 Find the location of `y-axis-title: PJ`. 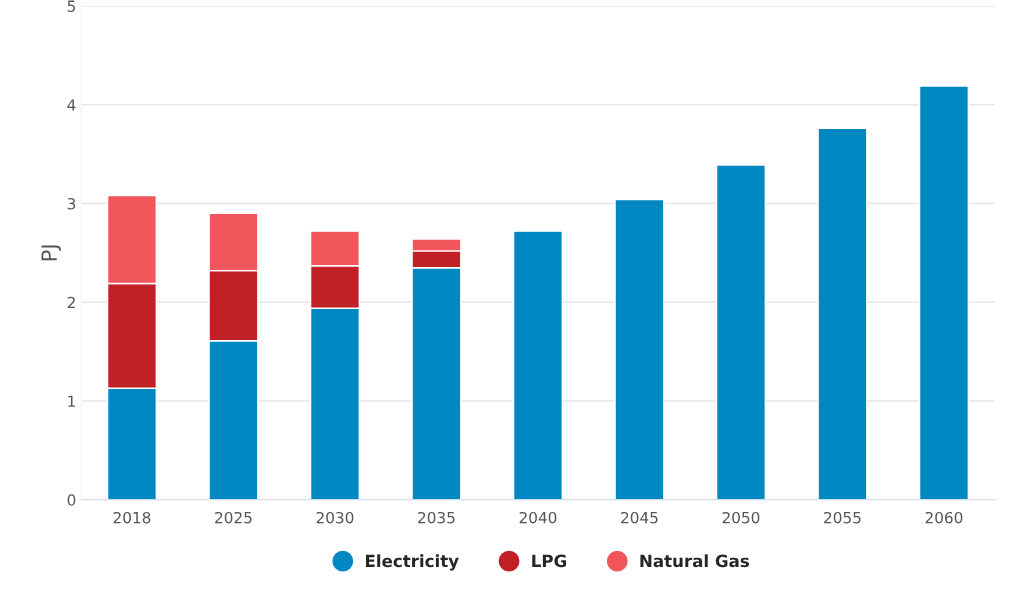

y-axis-title: PJ is located at coordinates (51, 253).